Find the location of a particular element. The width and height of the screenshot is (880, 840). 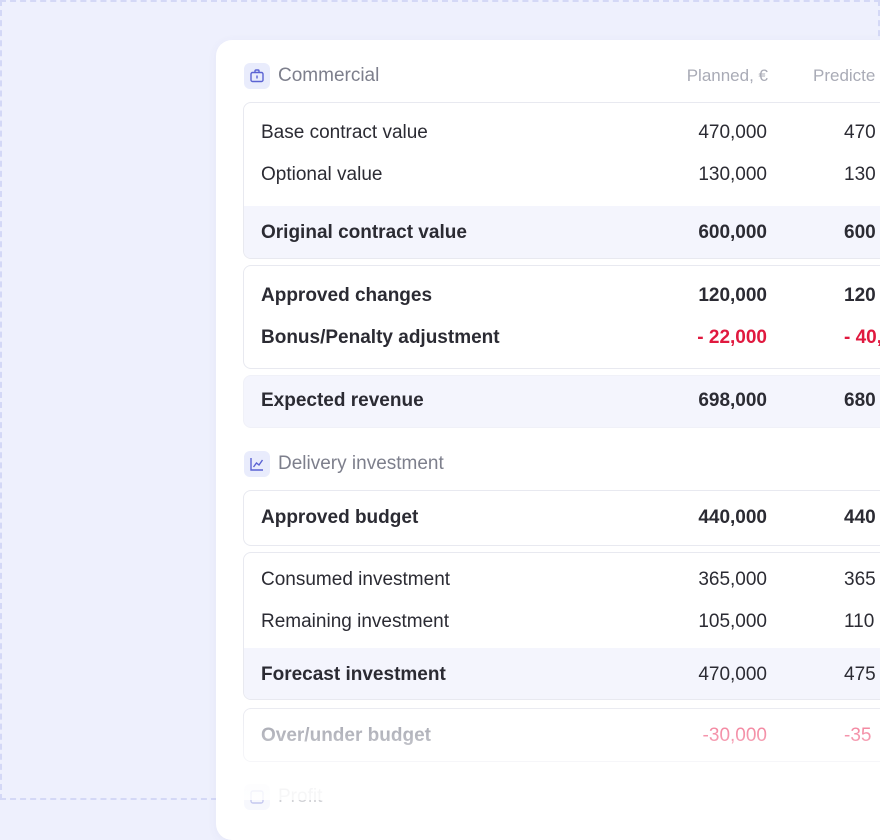

row-label: Bonus/Penalty adjustment is located at coordinates (380, 337).